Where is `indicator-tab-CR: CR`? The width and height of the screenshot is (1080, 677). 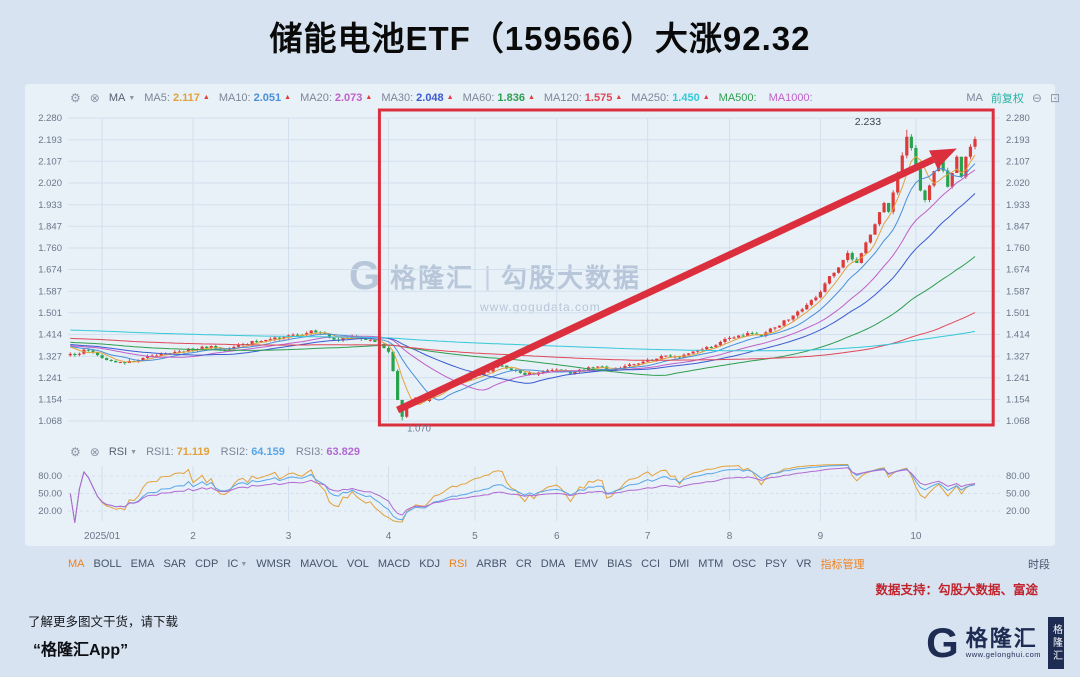 indicator-tab-CR: CR is located at coordinates (523, 564).